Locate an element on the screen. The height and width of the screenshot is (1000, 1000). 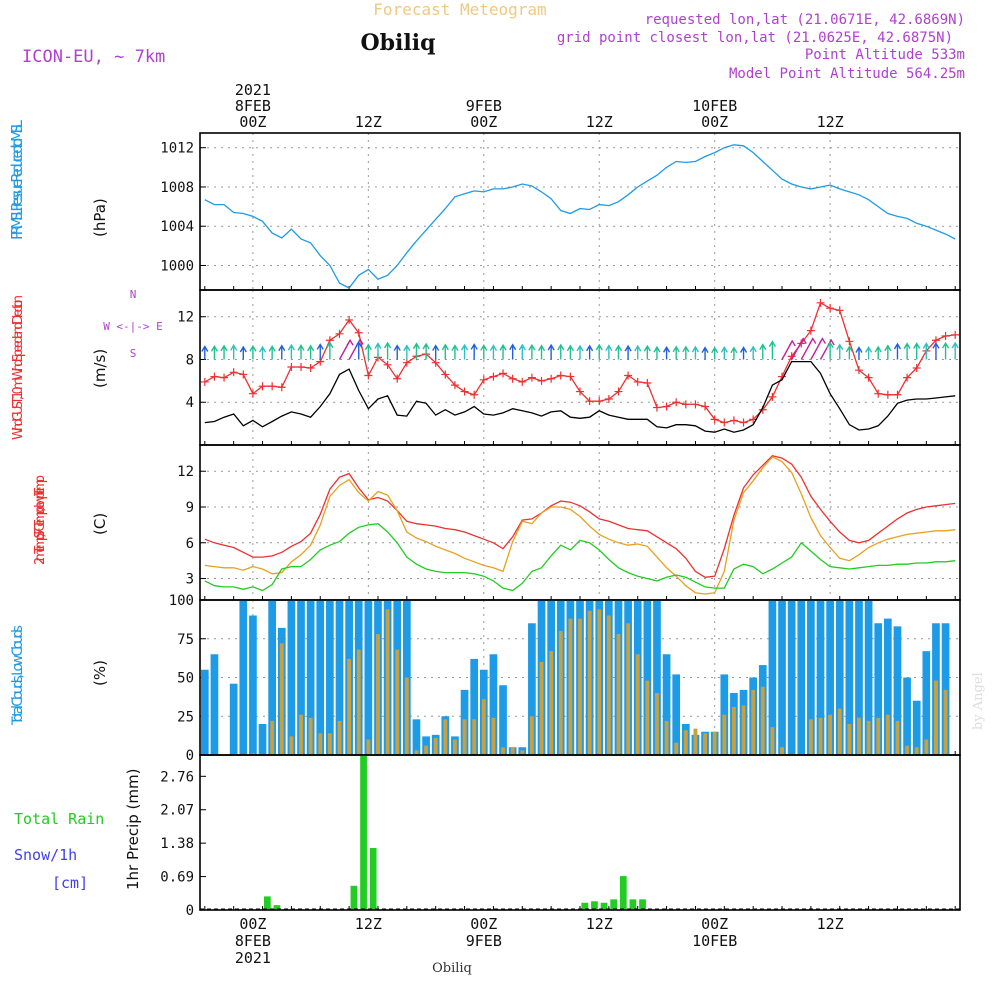
precip-legend: Total Rain Snow/1h [cm] is located at coordinates (59, 851).